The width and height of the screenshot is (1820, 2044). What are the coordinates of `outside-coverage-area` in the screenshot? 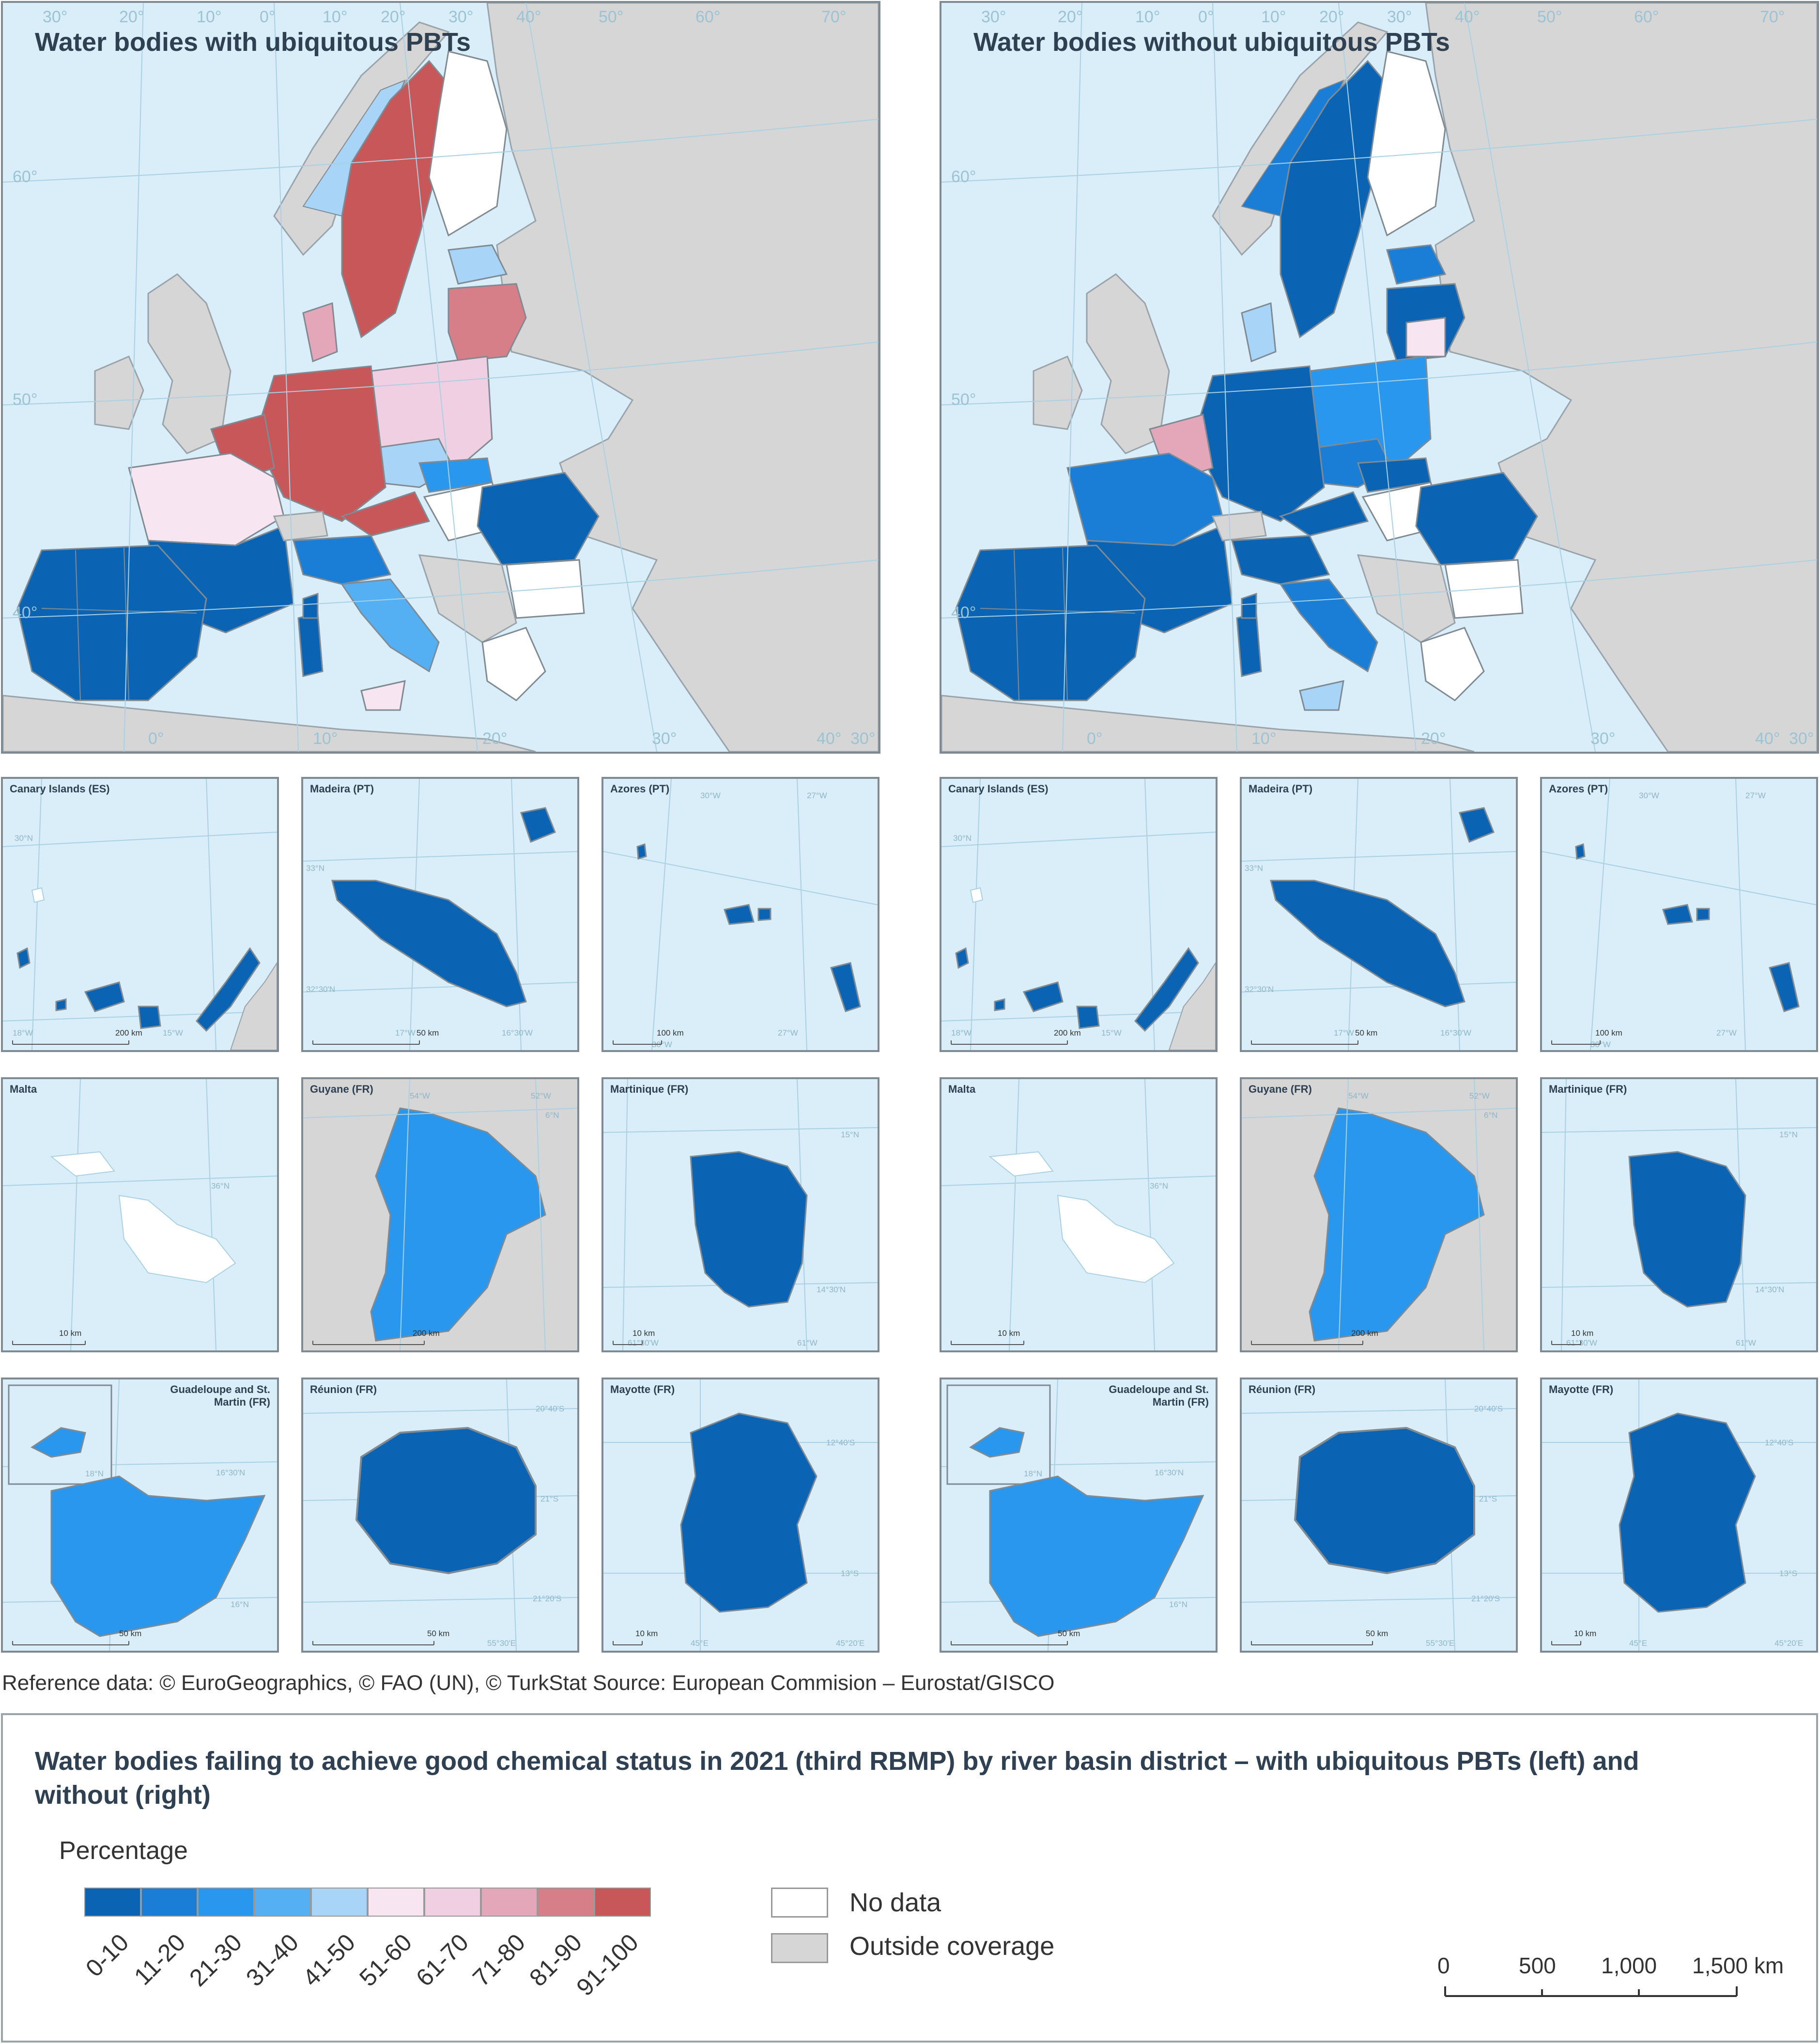 It's located at (683, 377).